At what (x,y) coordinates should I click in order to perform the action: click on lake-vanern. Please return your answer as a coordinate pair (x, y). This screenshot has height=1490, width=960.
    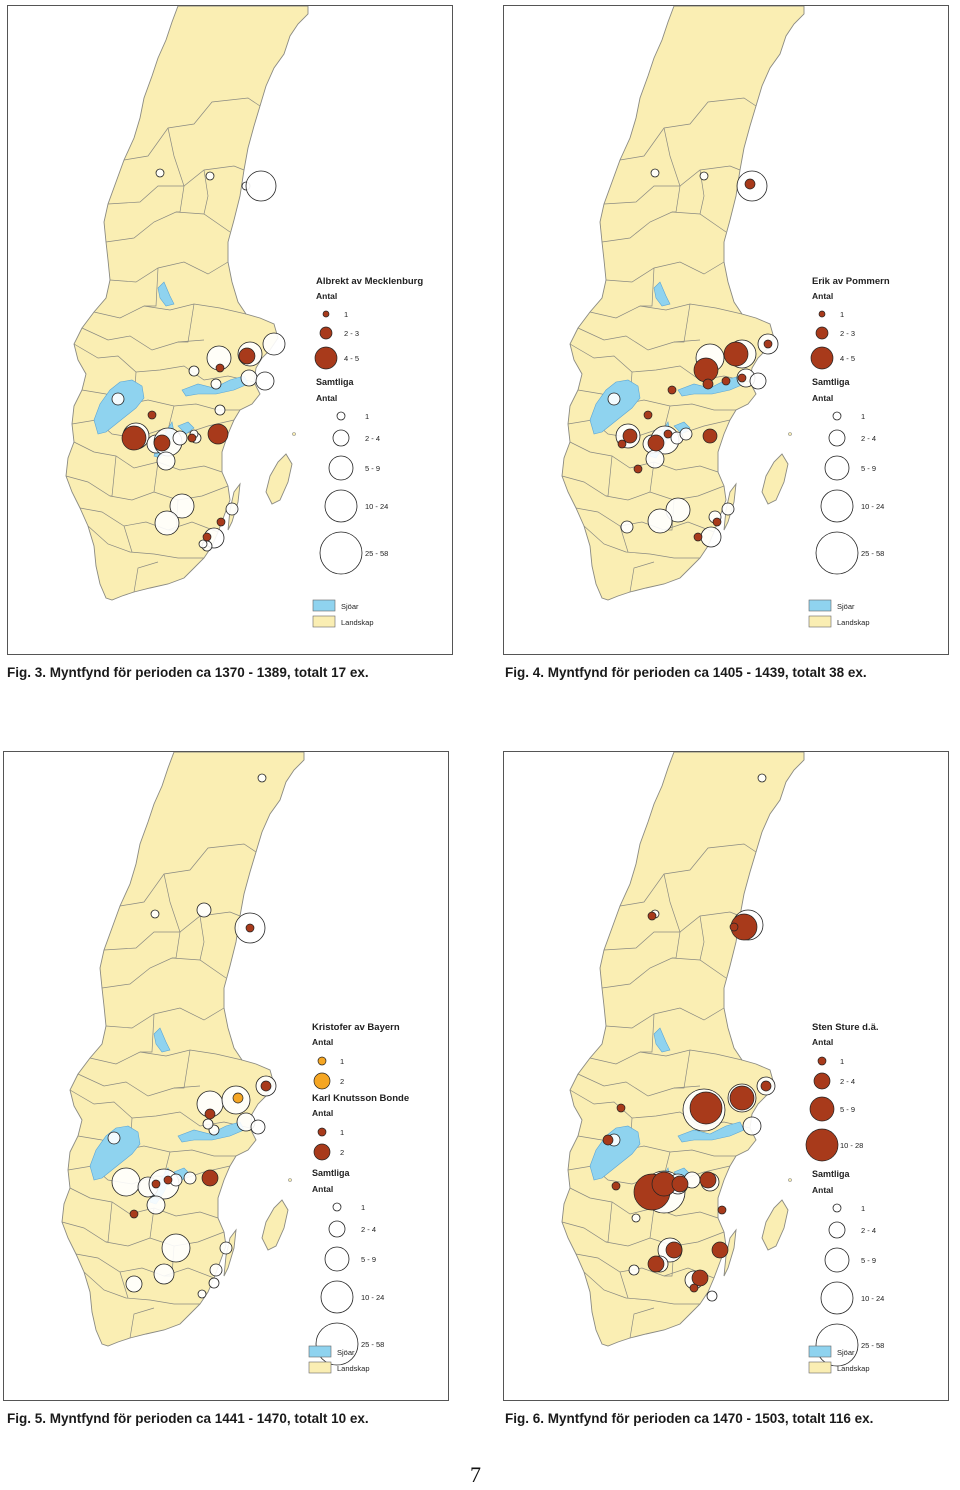
    Looking at the image, I should click on (115, 1153).